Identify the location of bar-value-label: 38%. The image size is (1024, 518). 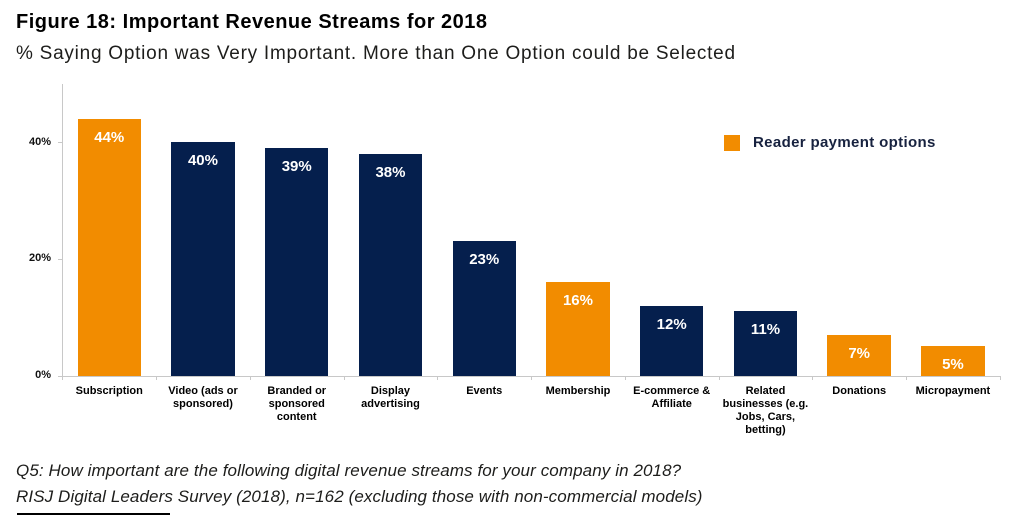
(390, 172).